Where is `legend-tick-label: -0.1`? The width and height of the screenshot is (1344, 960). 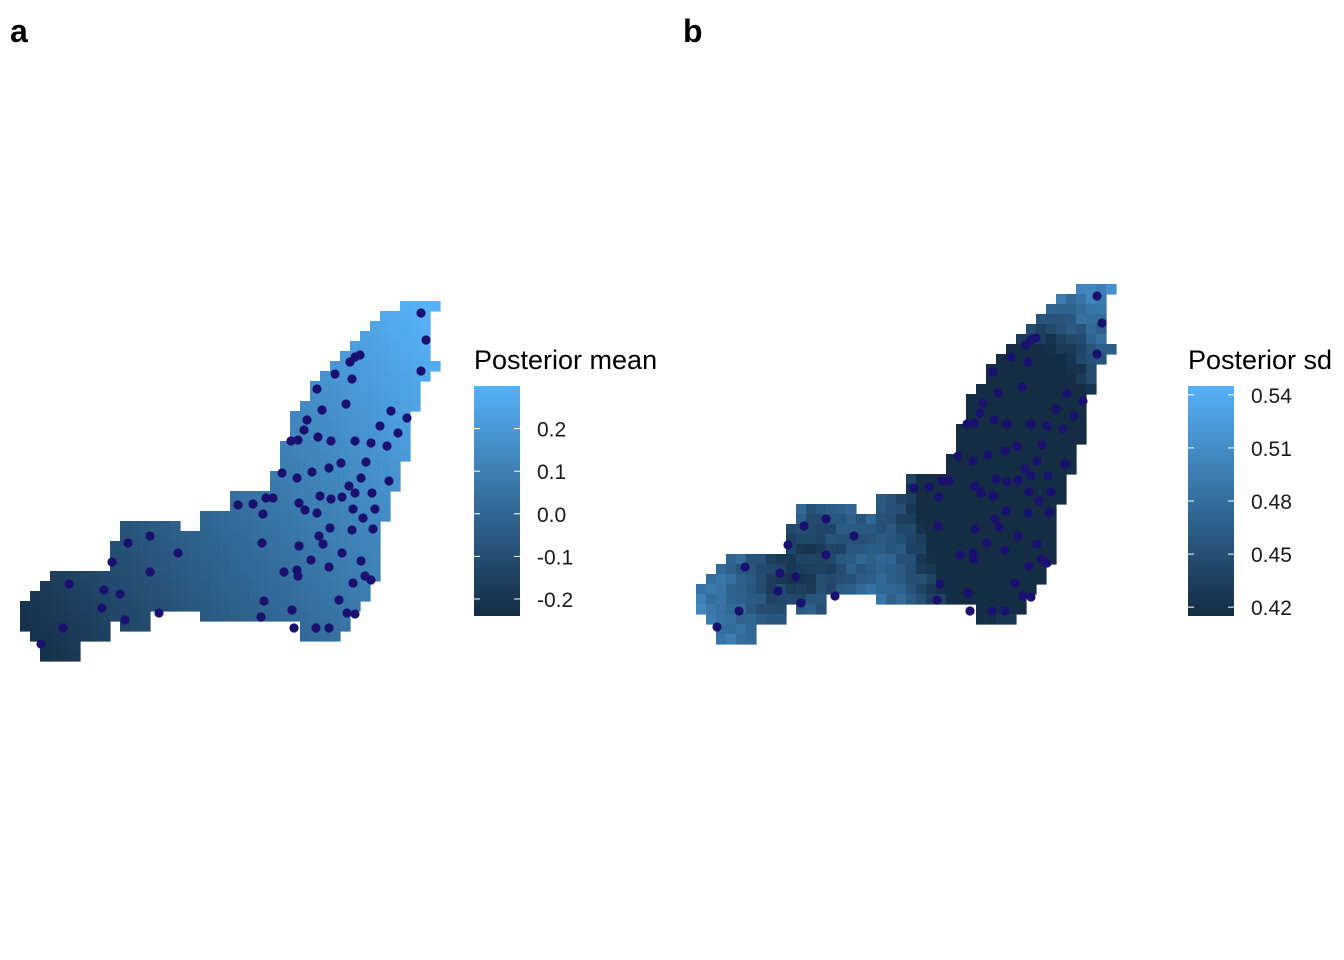
legend-tick-label: -0.1 is located at coordinates (555, 557).